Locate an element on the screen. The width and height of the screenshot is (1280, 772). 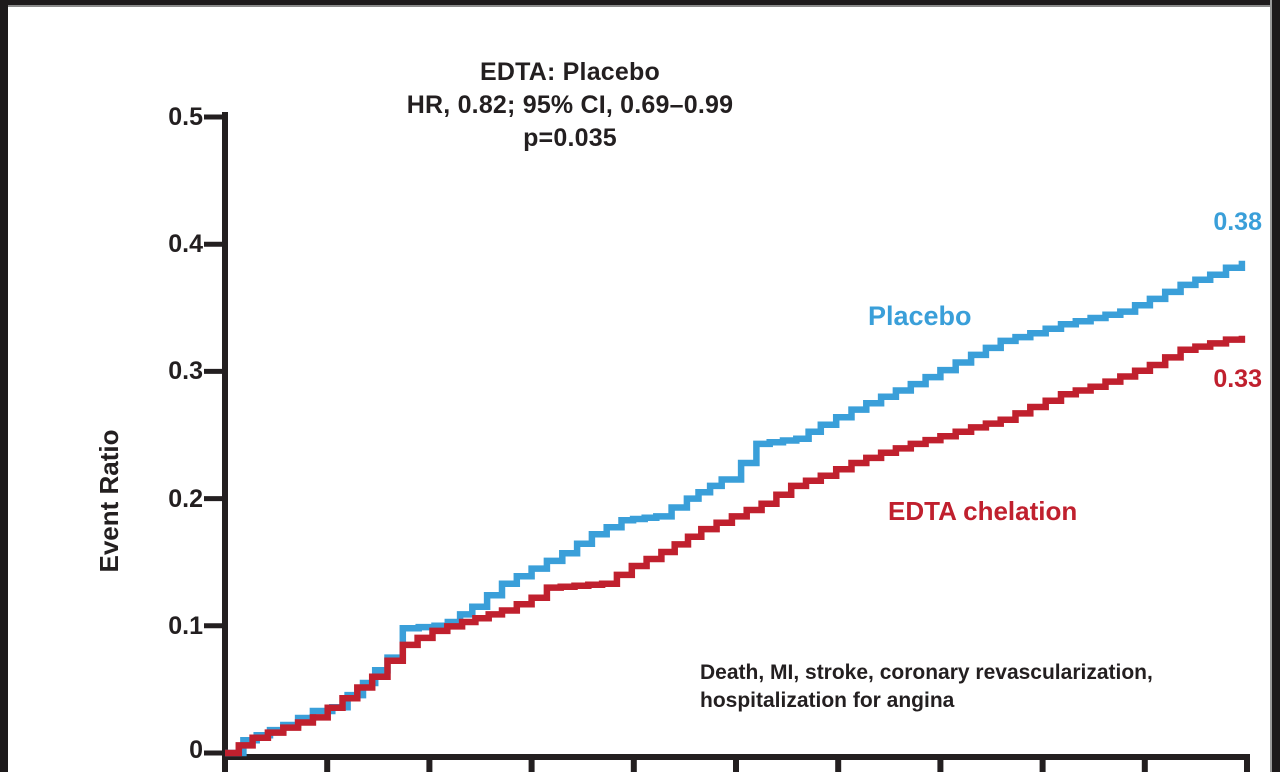
annotation-line-comparison: EDTA: Placebo is located at coordinates (570, 72).